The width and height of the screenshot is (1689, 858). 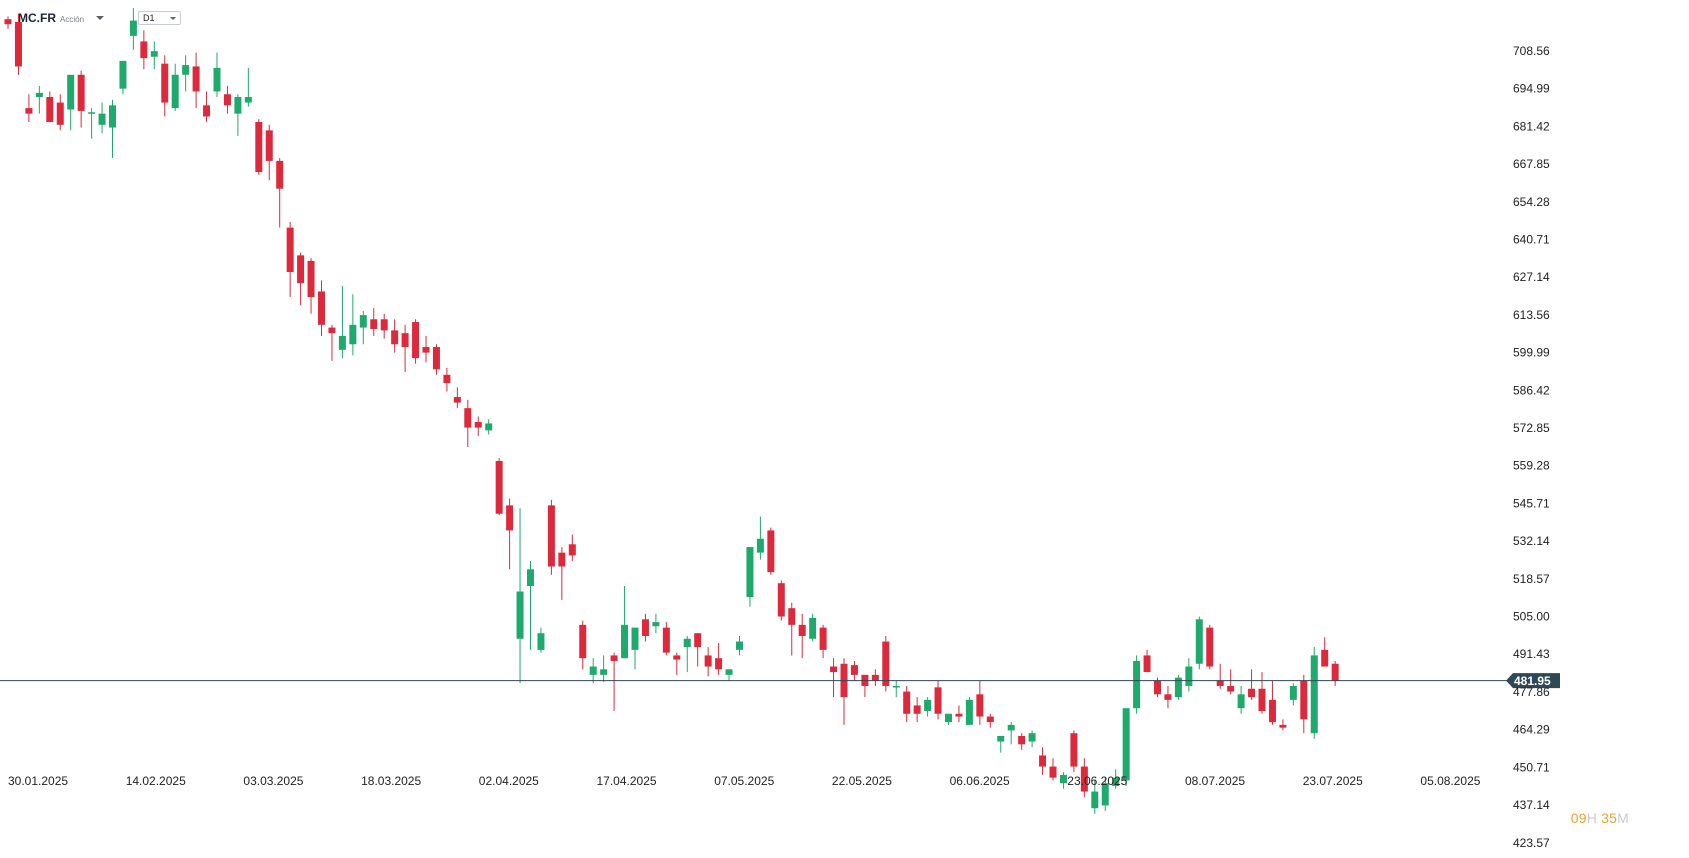 I want to click on y-tick-label: 667.85, so click(x=1531, y=164).